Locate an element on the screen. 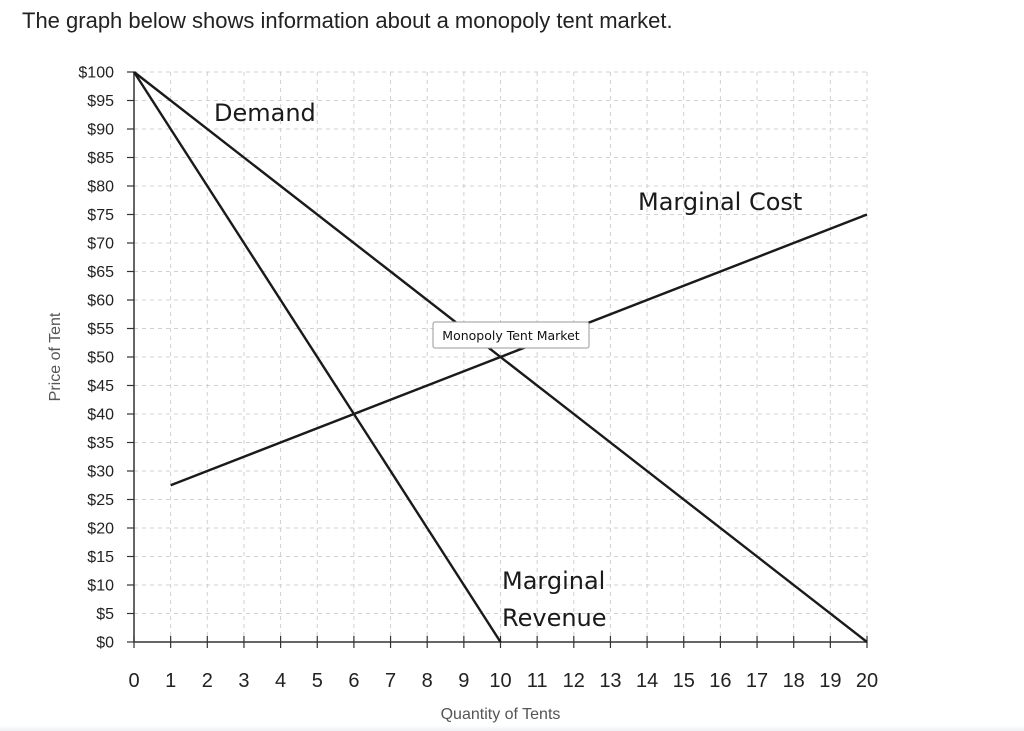  x-tick-label: 9 is located at coordinates (463, 681).